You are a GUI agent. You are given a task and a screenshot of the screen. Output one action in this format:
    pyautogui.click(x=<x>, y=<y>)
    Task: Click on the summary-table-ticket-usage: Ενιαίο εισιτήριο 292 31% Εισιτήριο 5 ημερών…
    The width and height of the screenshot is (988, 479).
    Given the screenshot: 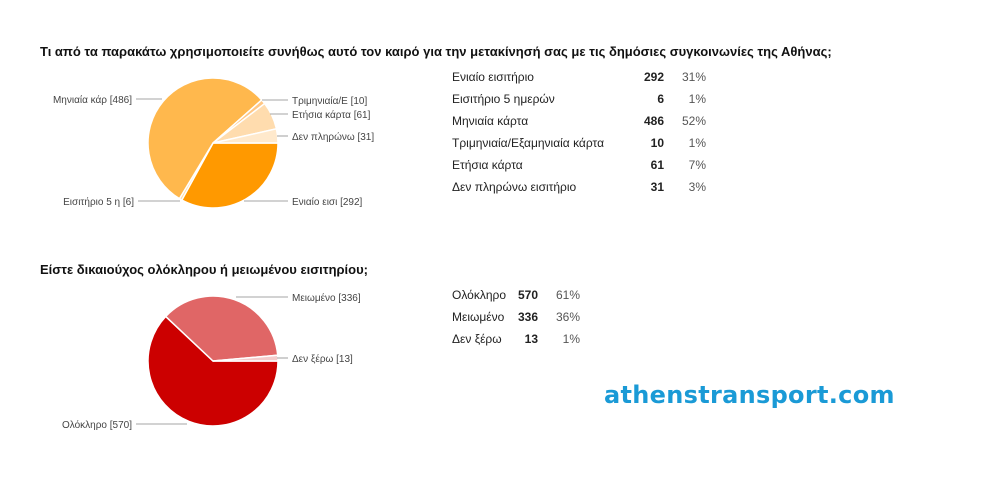 What is the action you would take?
    pyautogui.click(x=579, y=132)
    